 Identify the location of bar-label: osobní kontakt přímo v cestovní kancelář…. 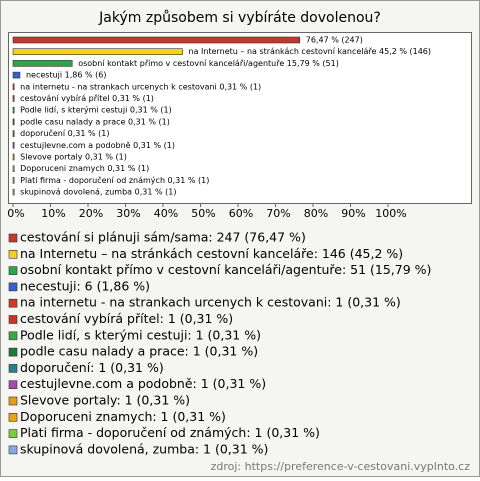
(208, 63).